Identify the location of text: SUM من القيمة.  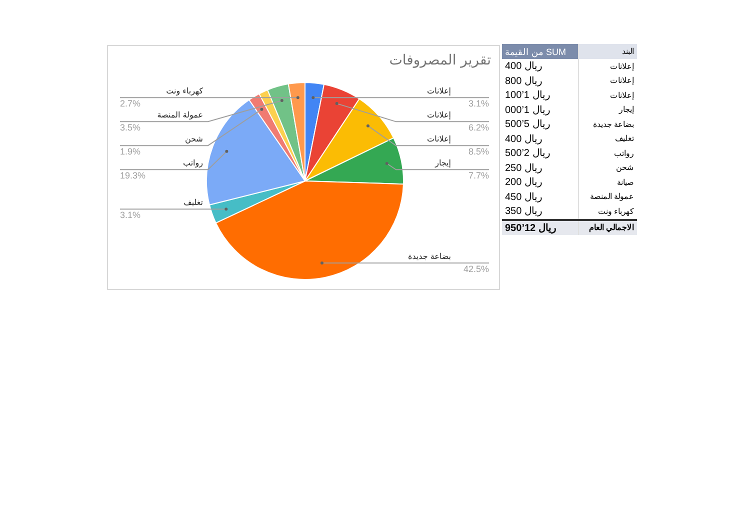
(540, 51).